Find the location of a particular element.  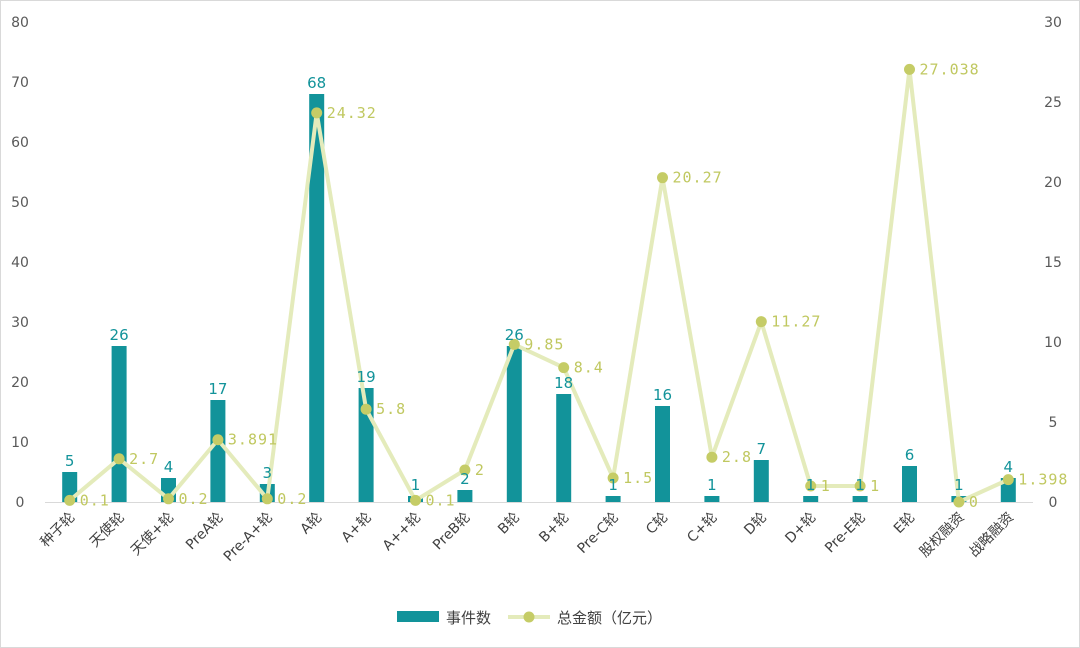

amount-label-Pre-C轮: 1.5 is located at coordinates (638, 478).